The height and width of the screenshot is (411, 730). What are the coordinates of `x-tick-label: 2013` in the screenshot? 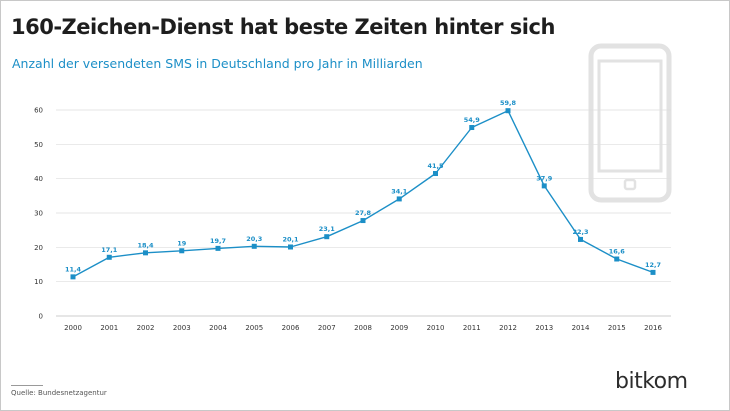 It's located at (544, 328).